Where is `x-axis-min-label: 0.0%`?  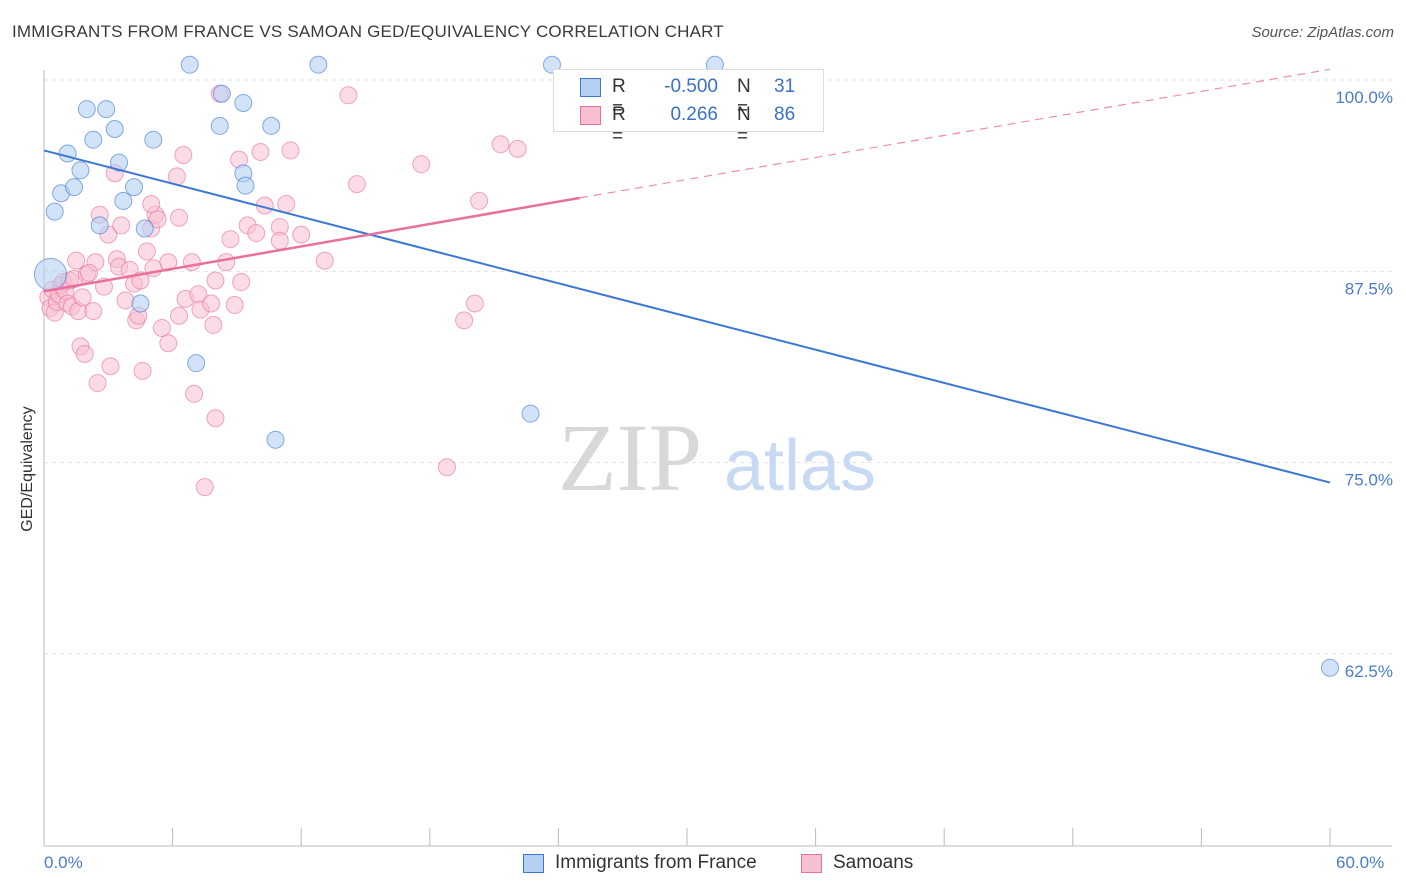
x-axis-min-label: 0.0% is located at coordinates (63, 862).